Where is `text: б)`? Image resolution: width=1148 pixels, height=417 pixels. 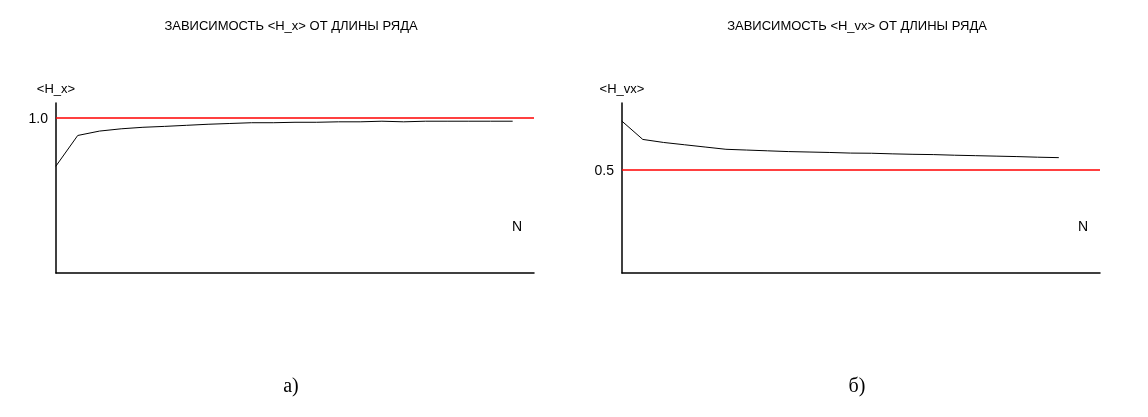
text: б) is located at coordinates (857, 385).